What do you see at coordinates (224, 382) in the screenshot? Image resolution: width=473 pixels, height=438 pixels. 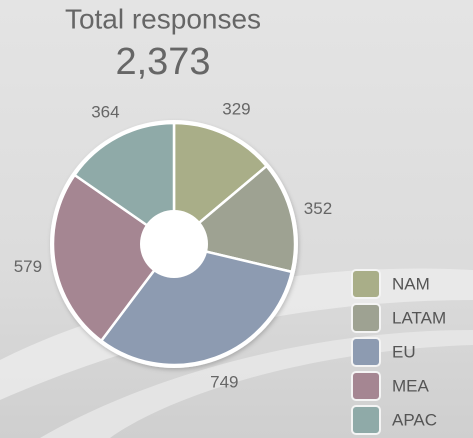 I see `data-label: 749` at bounding box center [224, 382].